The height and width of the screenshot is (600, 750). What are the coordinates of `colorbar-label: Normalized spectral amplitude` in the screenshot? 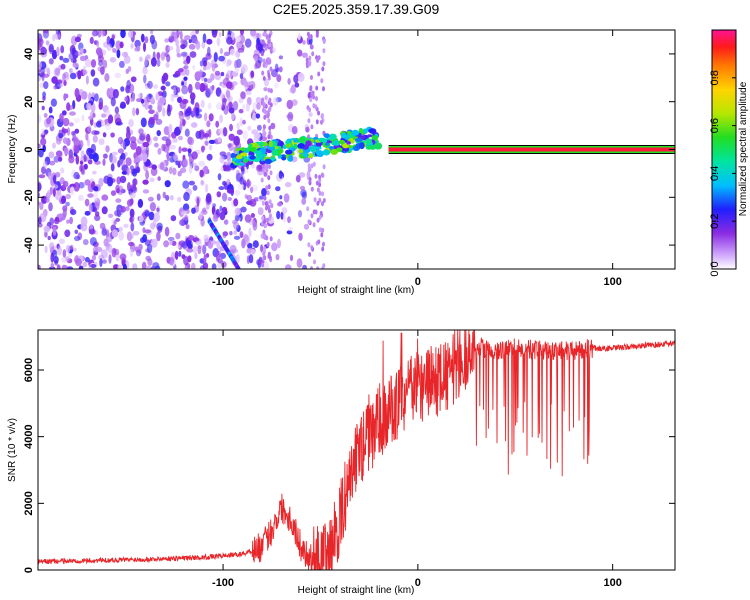 It's located at (743, 148).